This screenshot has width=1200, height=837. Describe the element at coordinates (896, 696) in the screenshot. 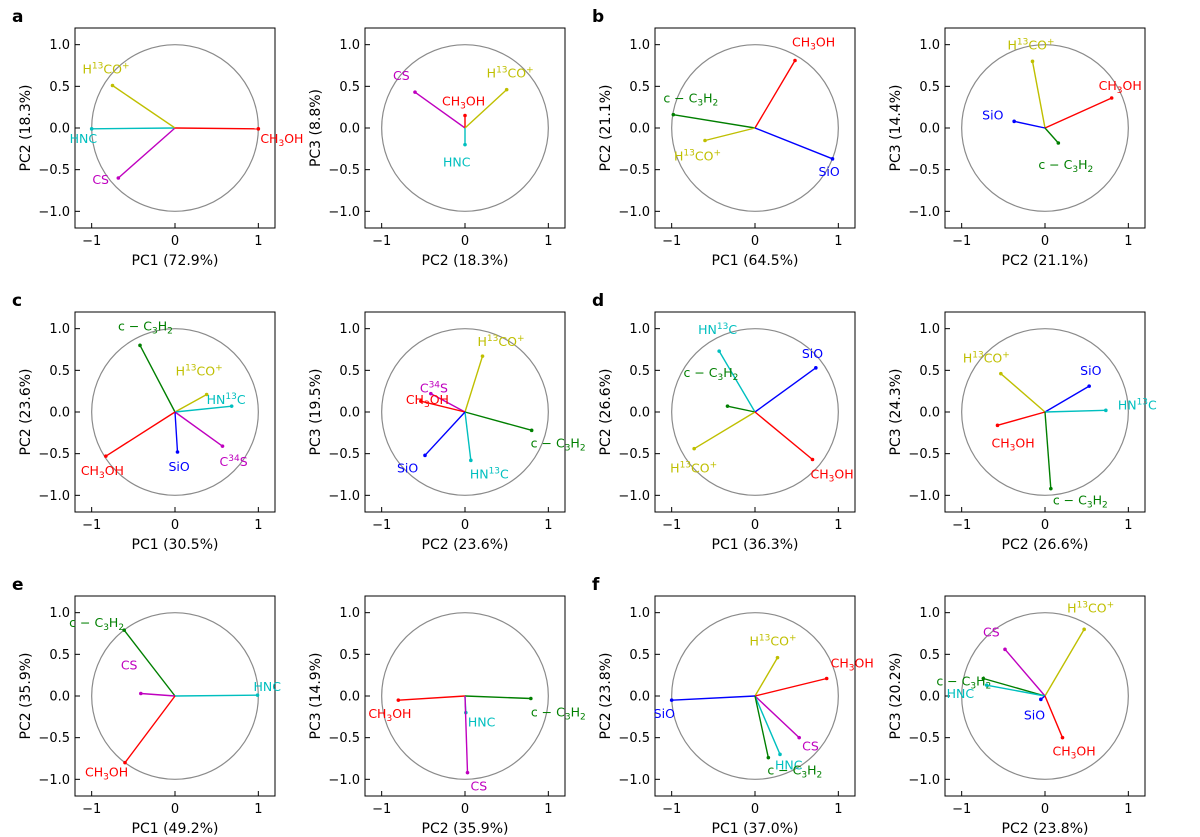

I see `y-axis-label: PC3 (20.2%)` at that location.